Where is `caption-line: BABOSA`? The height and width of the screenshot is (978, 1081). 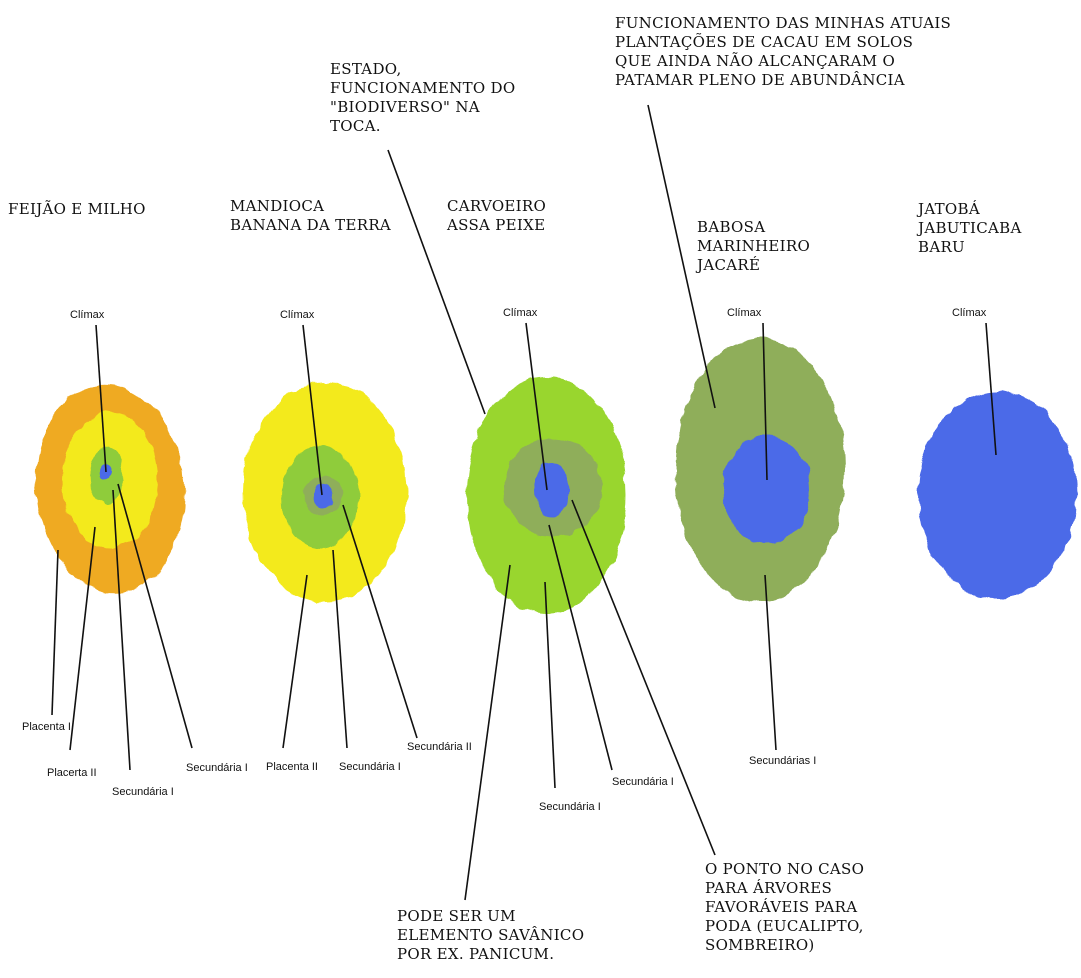
caption-line: BABOSA is located at coordinates (731, 227).